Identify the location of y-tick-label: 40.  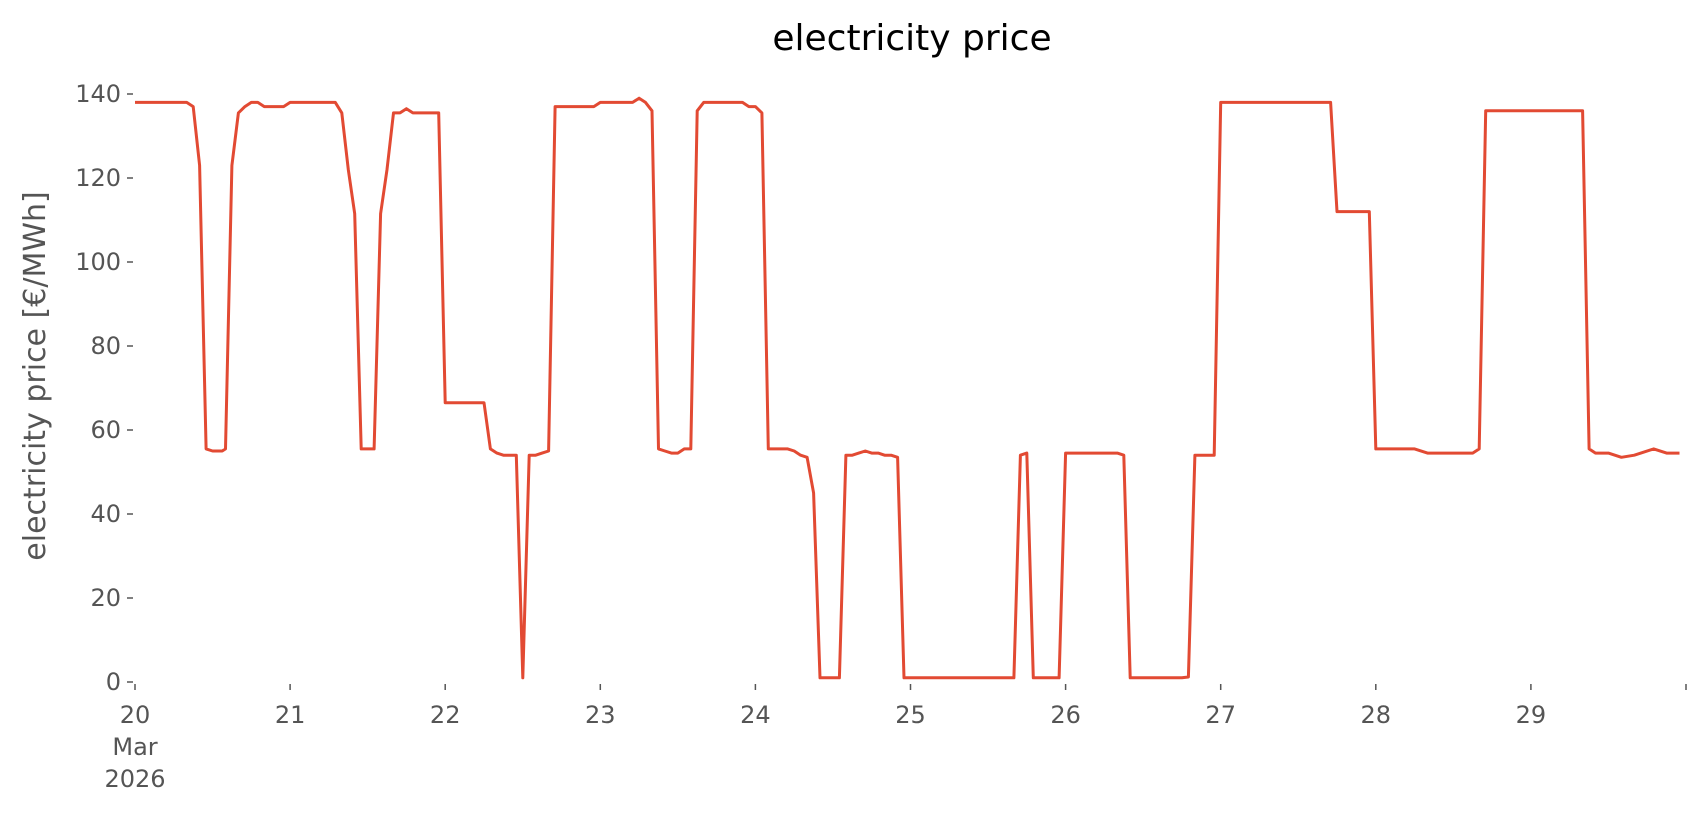
(105, 514).